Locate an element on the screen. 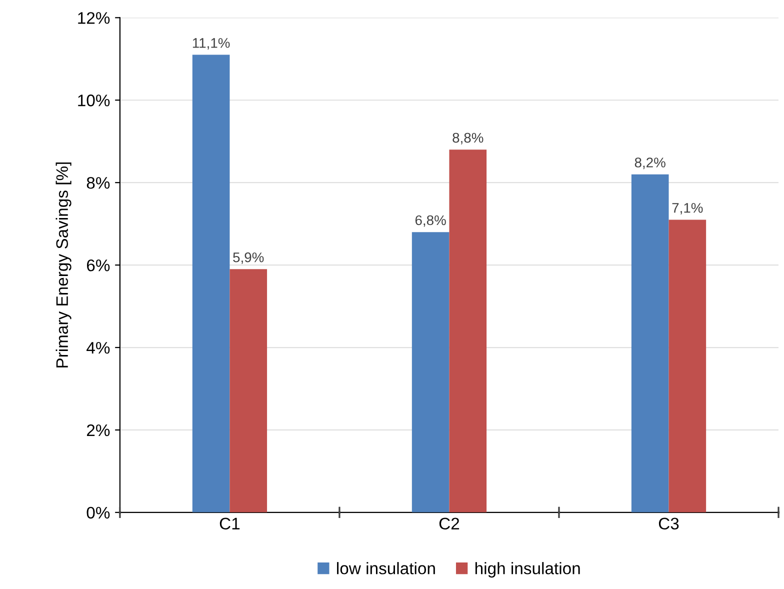 This screenshot has width=784, height=589. y-tick-label: 0% is located at coordinates (98, 512).